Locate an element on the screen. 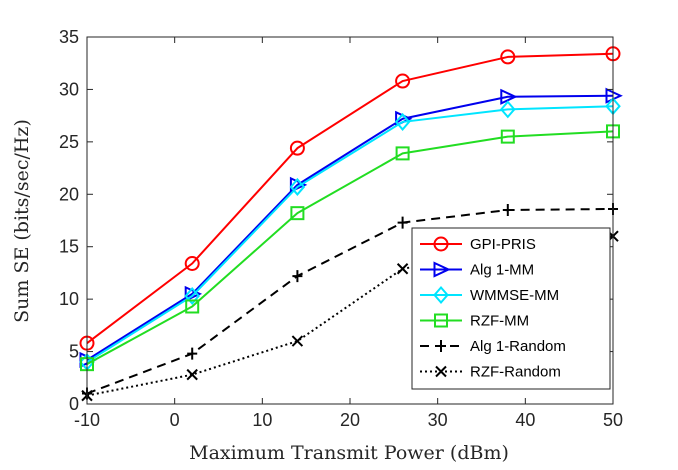  legend-item: WMMSE-MM is located at coordinates (489, 295).